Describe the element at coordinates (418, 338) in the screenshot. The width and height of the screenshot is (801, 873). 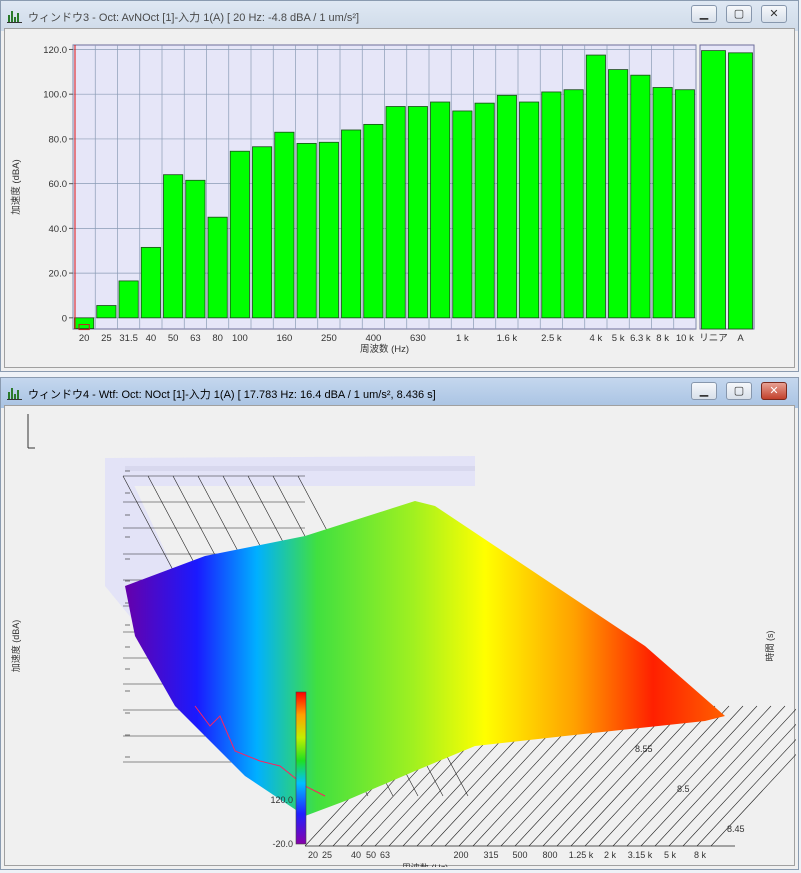
I see `x-tick-label: 630` at that location.